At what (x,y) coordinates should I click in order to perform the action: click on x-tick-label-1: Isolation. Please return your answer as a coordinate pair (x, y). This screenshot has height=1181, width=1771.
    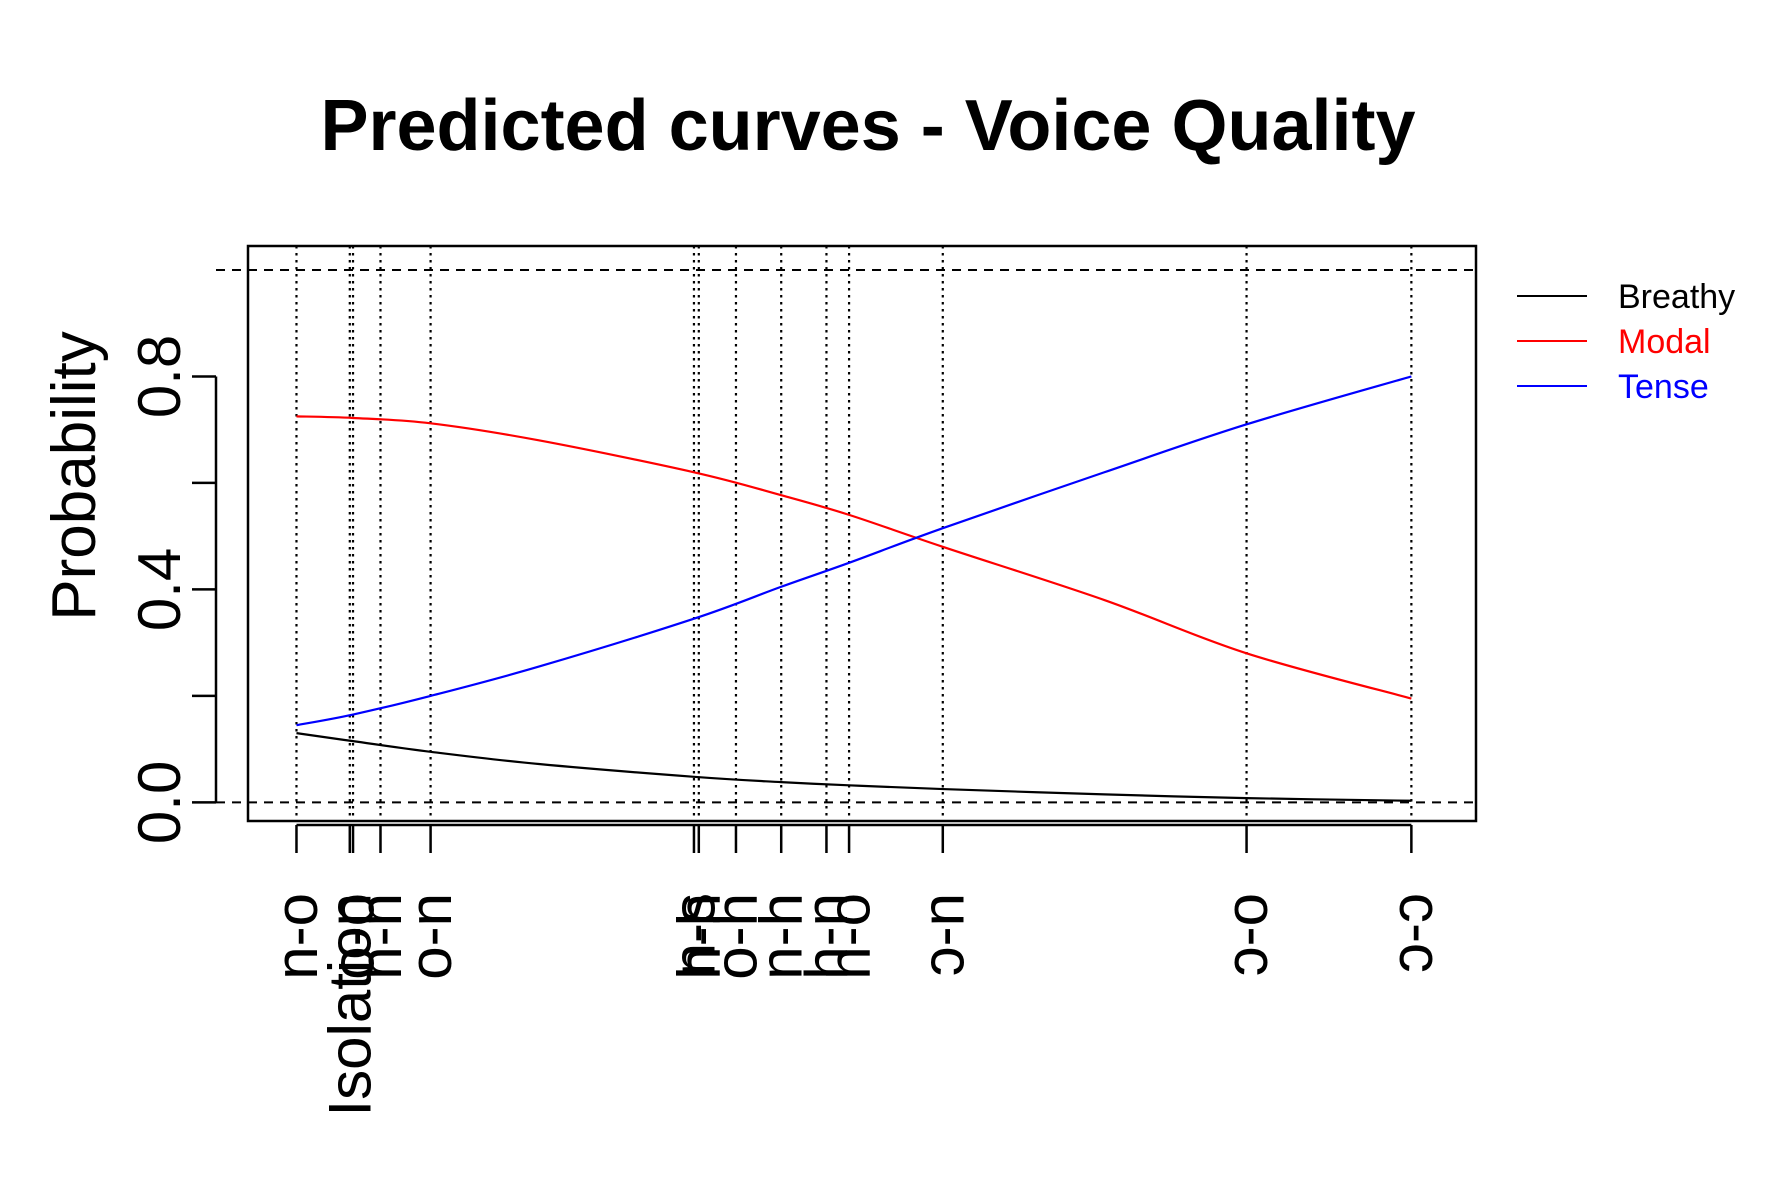
    Looking at the image, I should click on (349, 1004).